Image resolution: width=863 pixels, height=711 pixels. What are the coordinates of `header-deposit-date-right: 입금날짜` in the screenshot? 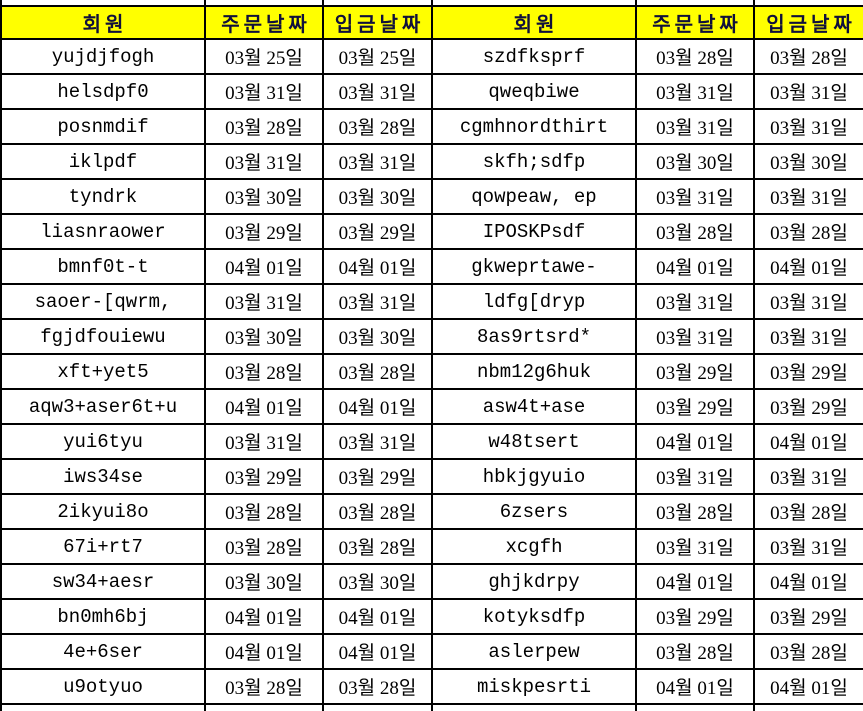 It's located at (808, 22).